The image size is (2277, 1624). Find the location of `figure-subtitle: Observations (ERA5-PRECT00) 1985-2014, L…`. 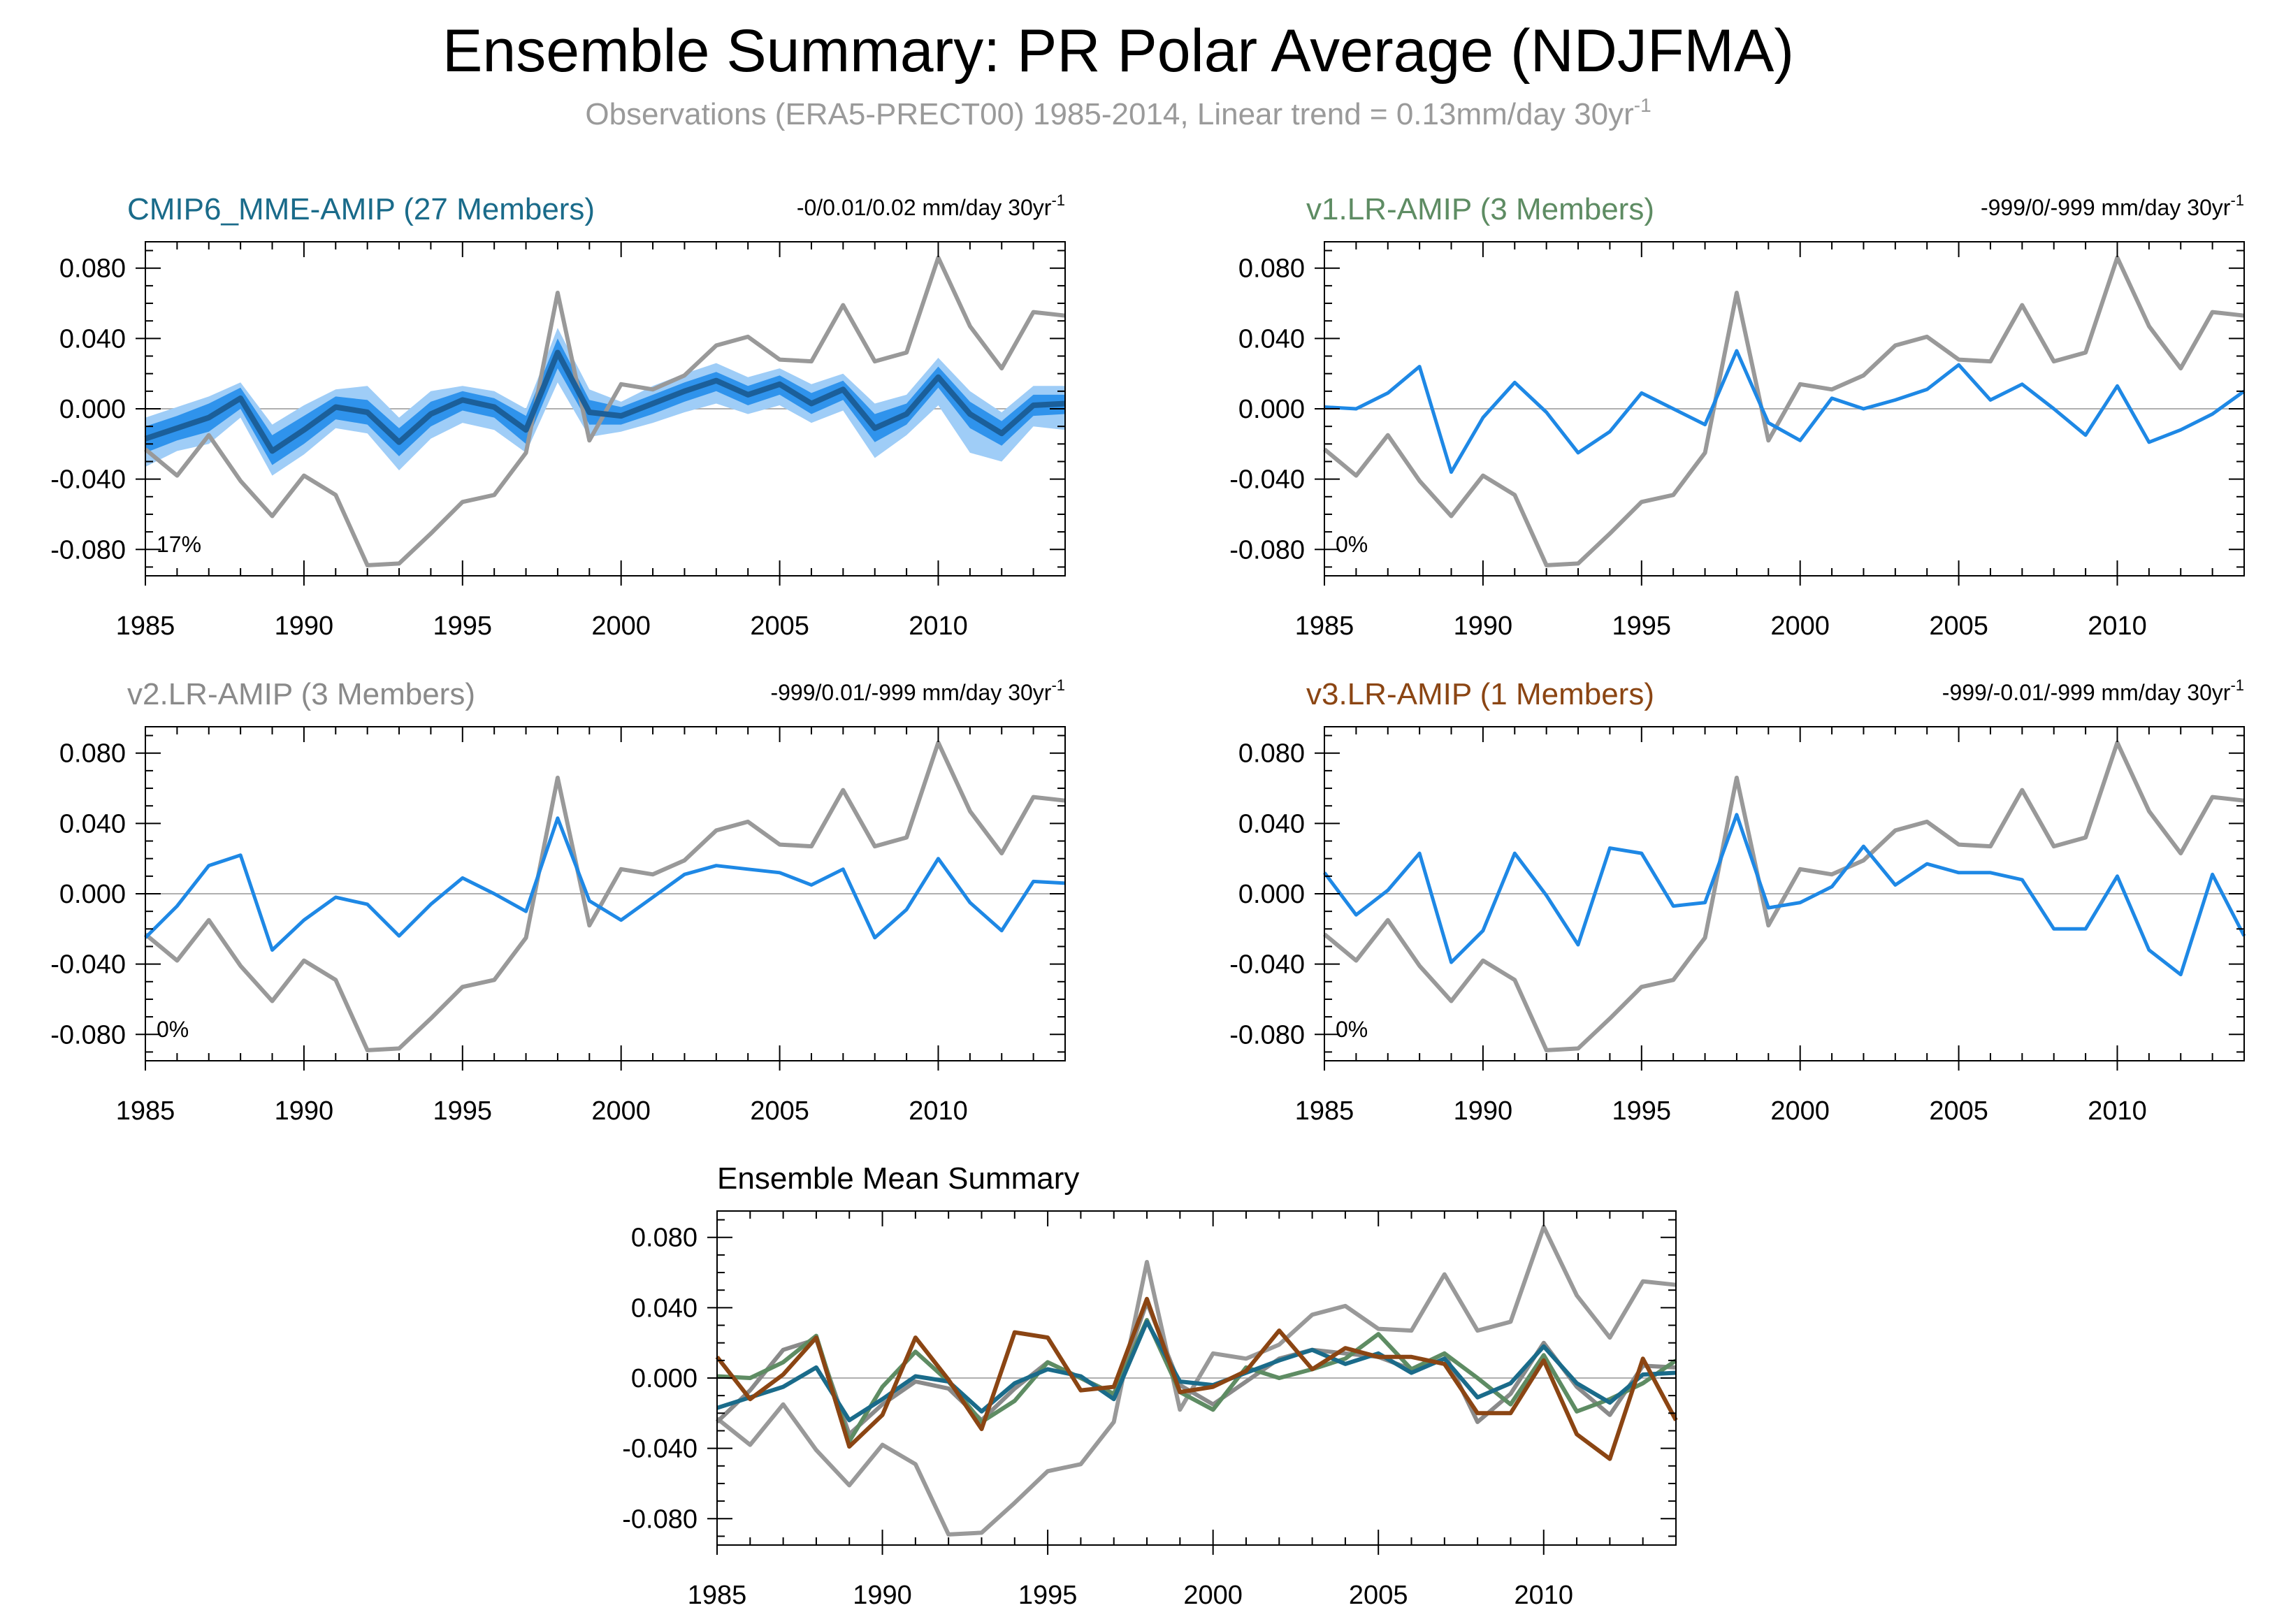

figure-subtitle: Observations (ERA5-PRECT00) 1985-2014, L… is located at coordinates (1118, 112).